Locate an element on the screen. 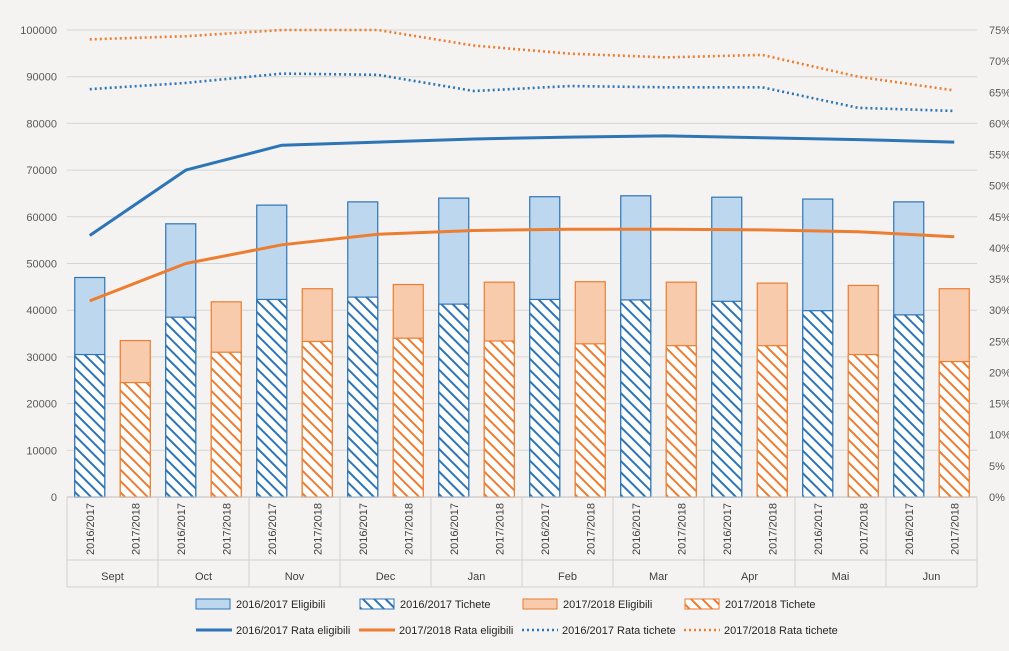 The image size is (1009, 651). y2-tick-label: 75% is located at coordinates (999, 31).